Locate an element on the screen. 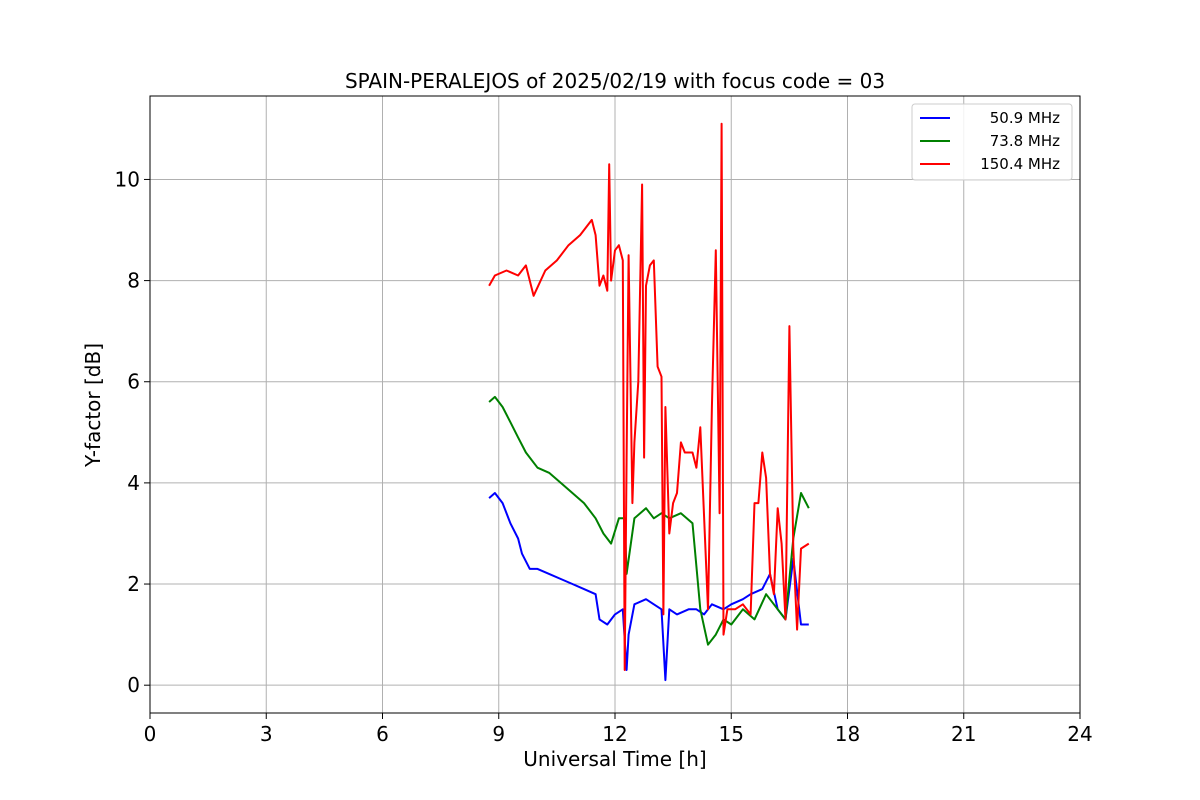 The image size is (1200, 800). y-tick-label: 6 is located at coordinates (133, 382).